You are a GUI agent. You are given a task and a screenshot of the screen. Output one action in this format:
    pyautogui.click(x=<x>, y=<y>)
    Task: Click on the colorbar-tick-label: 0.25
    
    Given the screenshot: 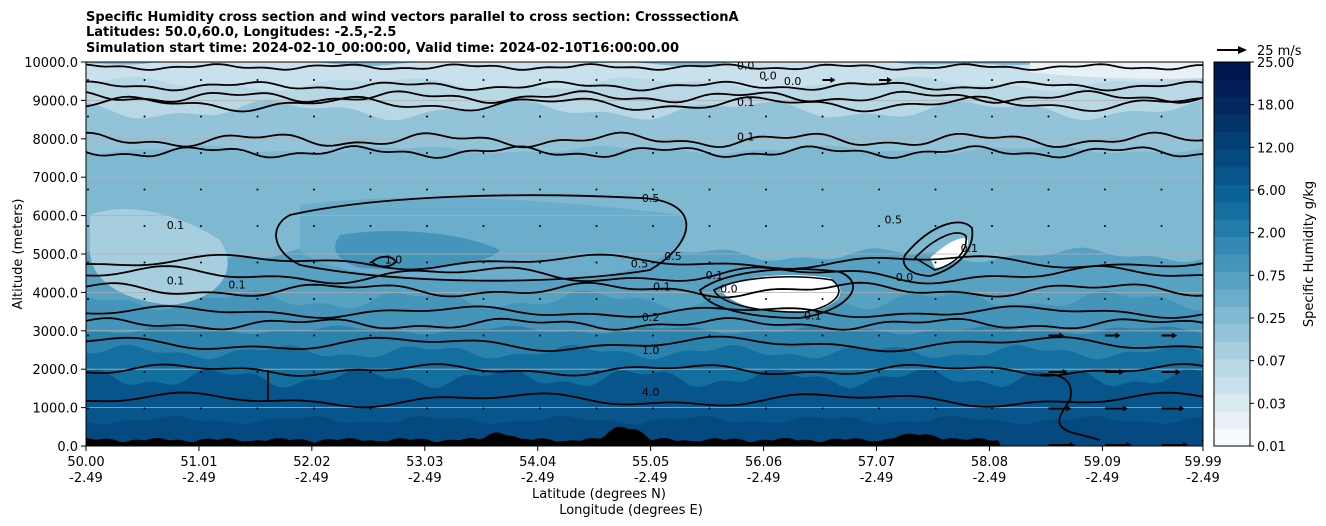 What is the action you would take?
    pyautogui.click(x=1271, y=319)
    